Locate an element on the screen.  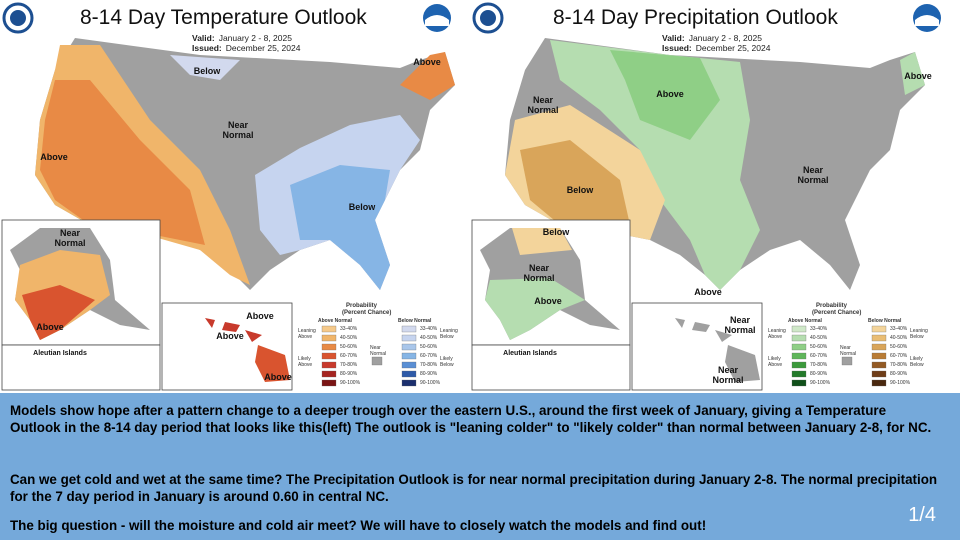
legend-title: Probability is located at coordinates (362, 306).